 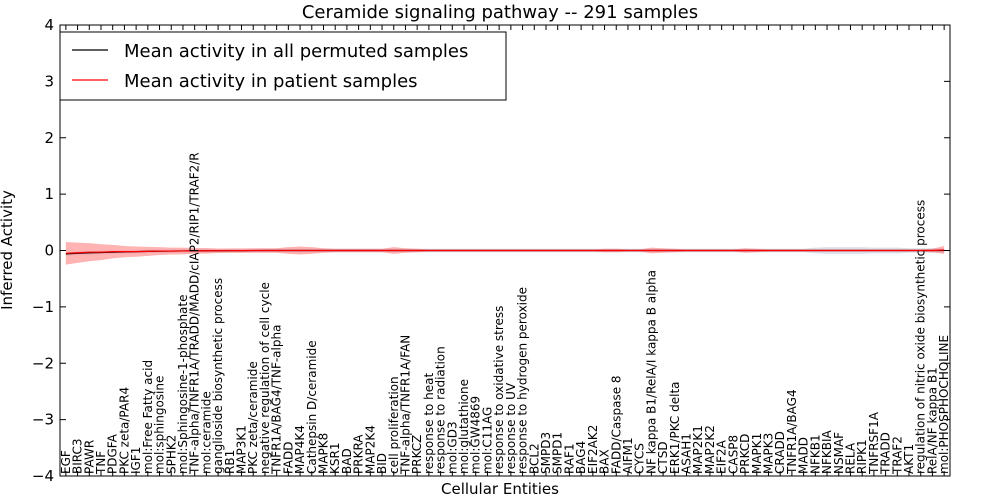 I want to click on x-tick-label: RelA/NF kappa B1, so click(x=932, y=420).